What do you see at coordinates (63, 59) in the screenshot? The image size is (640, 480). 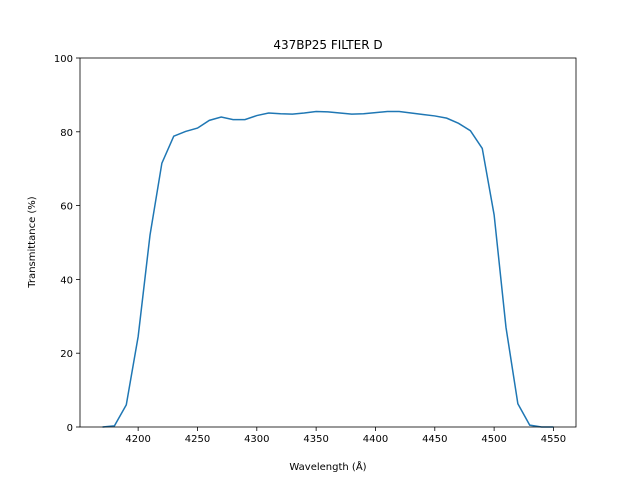 I see `y-tick-label: 100` at bounding box center [63, 59].